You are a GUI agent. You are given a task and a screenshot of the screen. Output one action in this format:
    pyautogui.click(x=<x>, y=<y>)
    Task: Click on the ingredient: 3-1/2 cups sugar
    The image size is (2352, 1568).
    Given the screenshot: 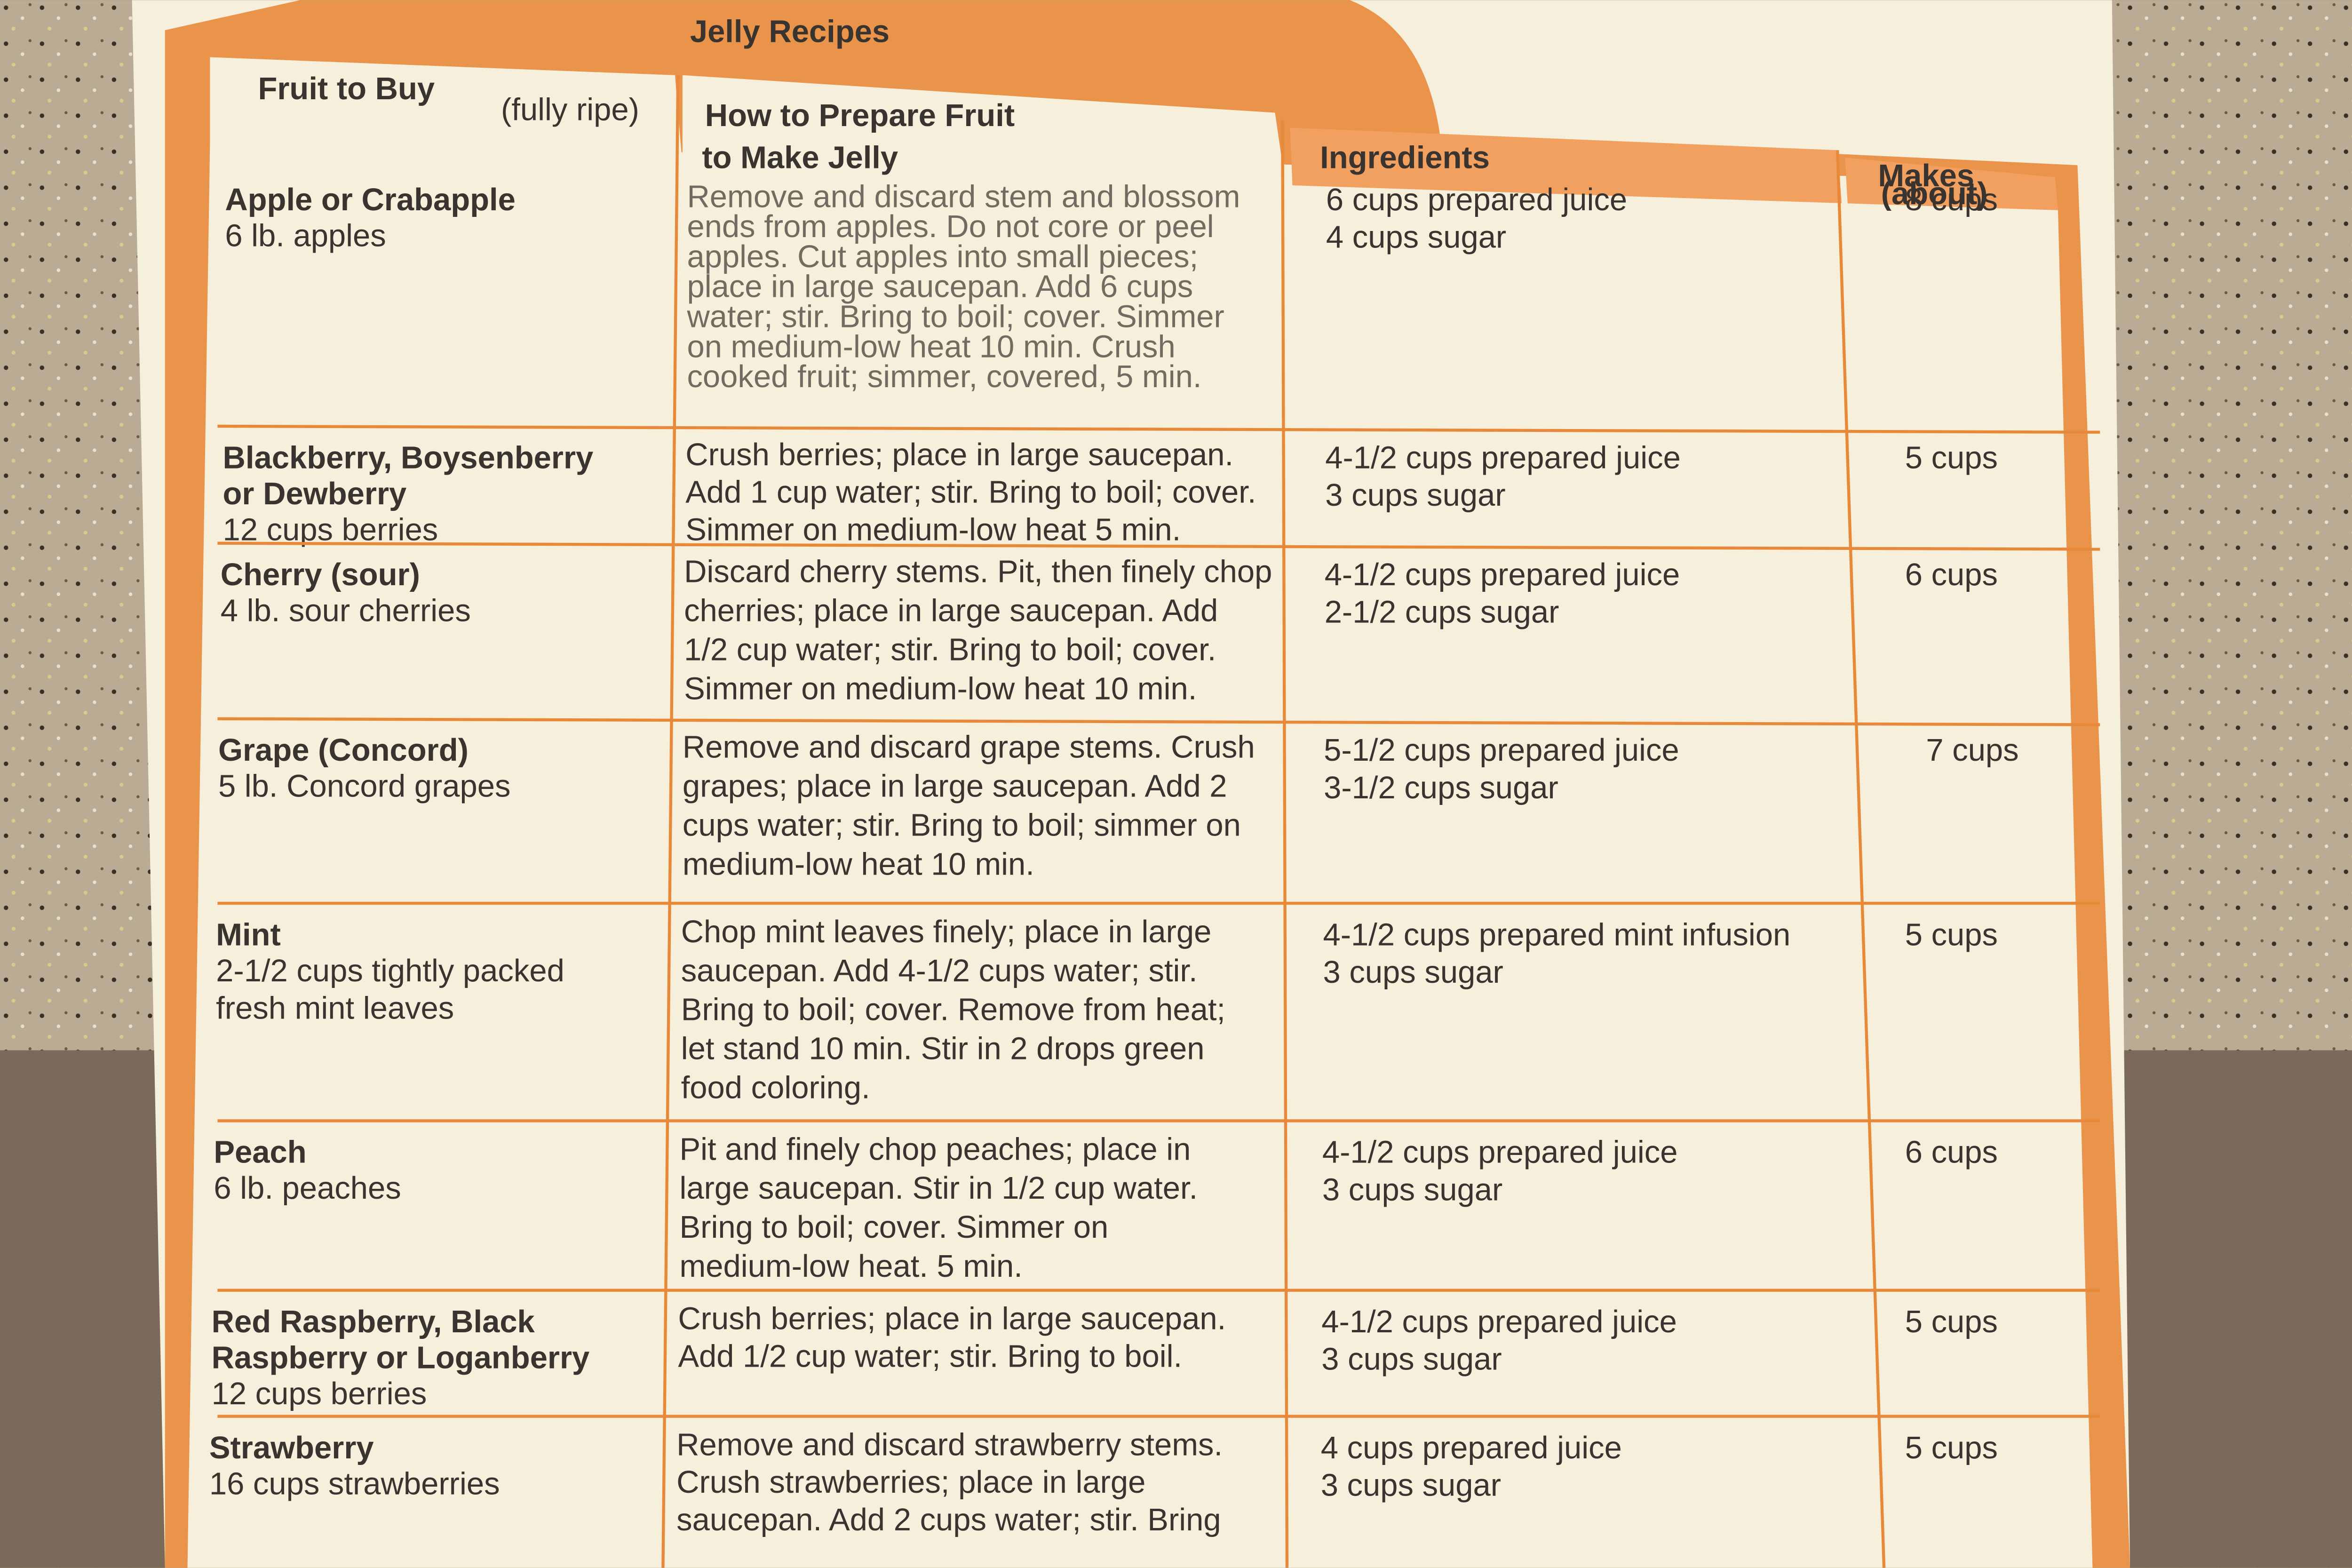 What is the action you would take?
    pyautogui.click(x=1441, y=787)
    